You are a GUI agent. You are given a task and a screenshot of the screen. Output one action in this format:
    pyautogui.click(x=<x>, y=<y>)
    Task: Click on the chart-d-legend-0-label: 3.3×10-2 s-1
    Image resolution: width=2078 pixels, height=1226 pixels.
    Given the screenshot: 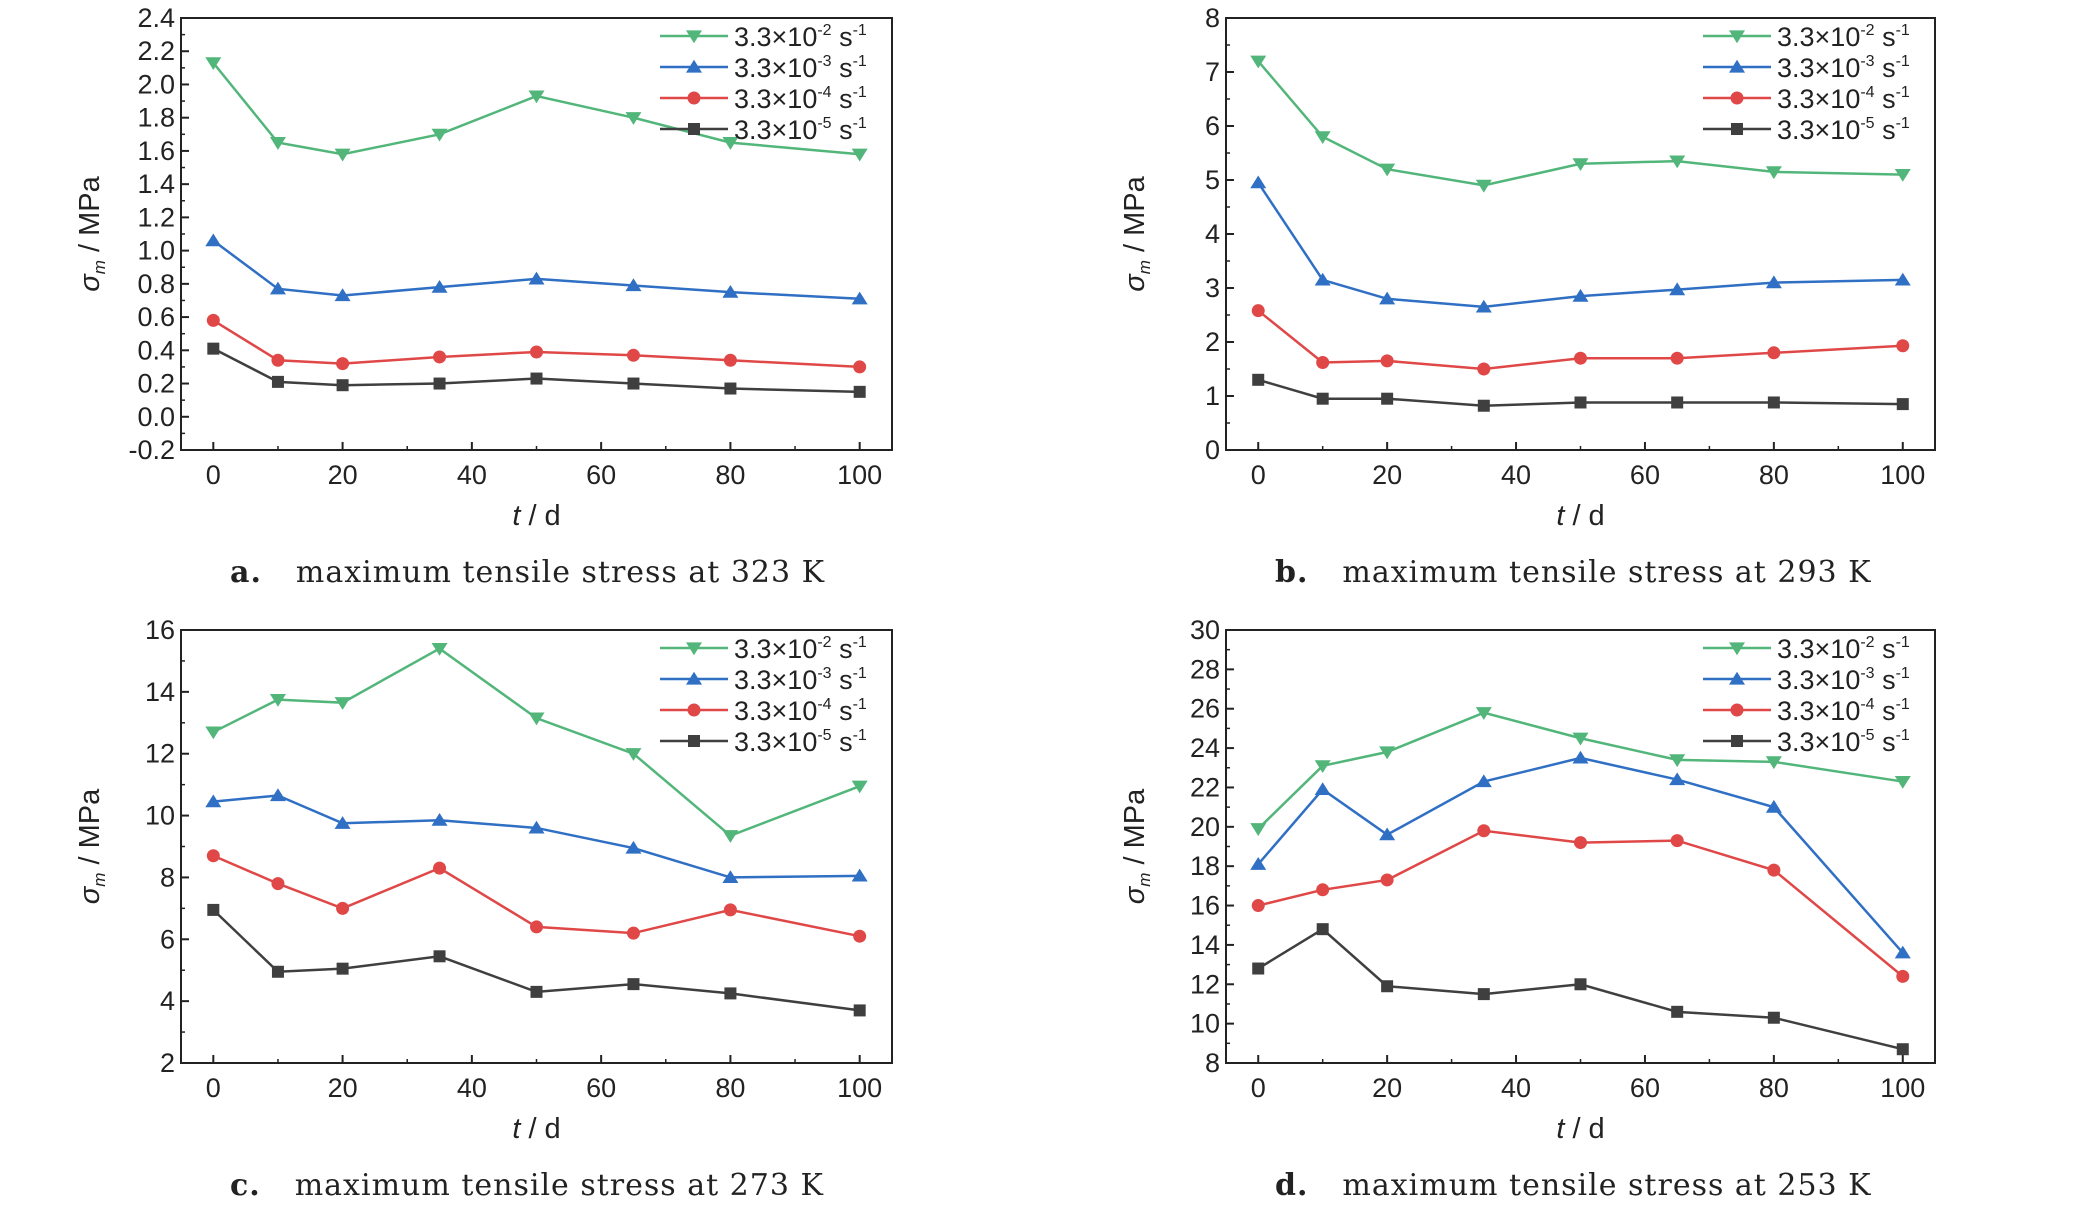 What is the action you would take?
    pyautogui.click(x=1843, y=649)
    